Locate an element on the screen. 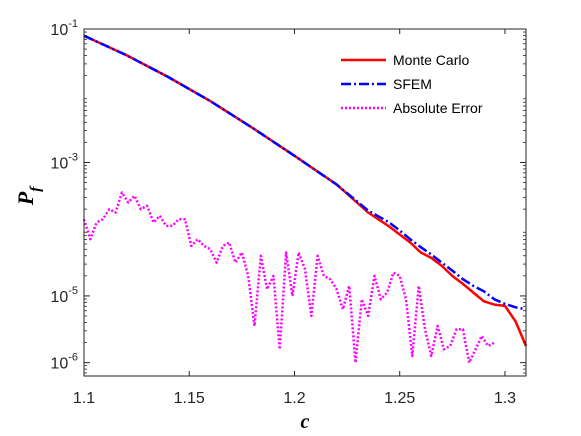  y-axis-title: Pf is located at coordinates (28, 195).